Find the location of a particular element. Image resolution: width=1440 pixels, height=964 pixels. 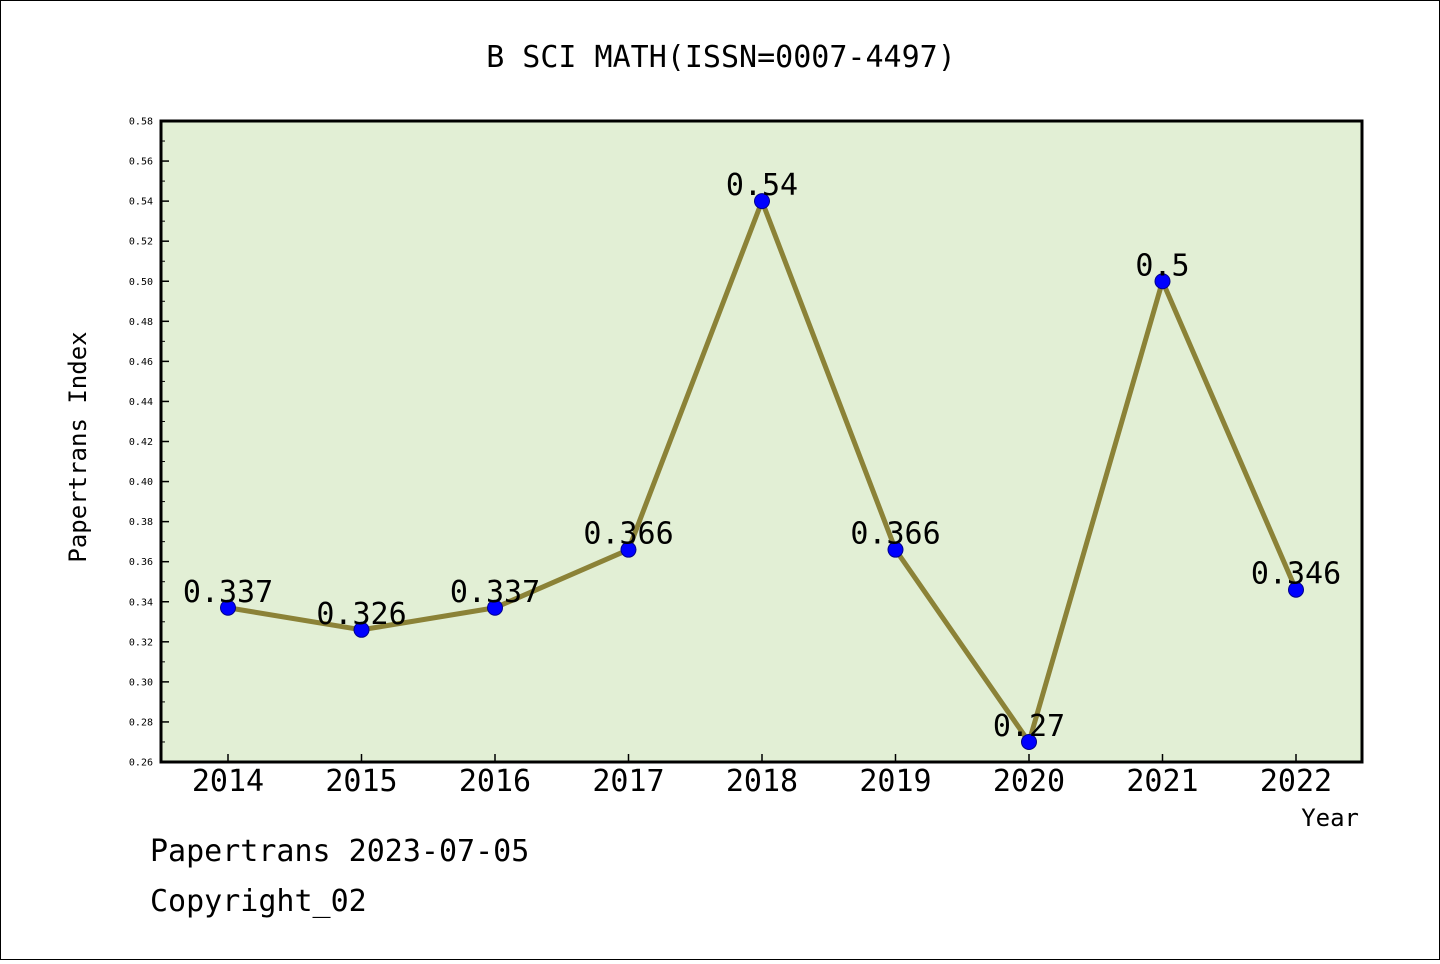

data-label-2018: 0.54 is located at coordinates (762, 185).